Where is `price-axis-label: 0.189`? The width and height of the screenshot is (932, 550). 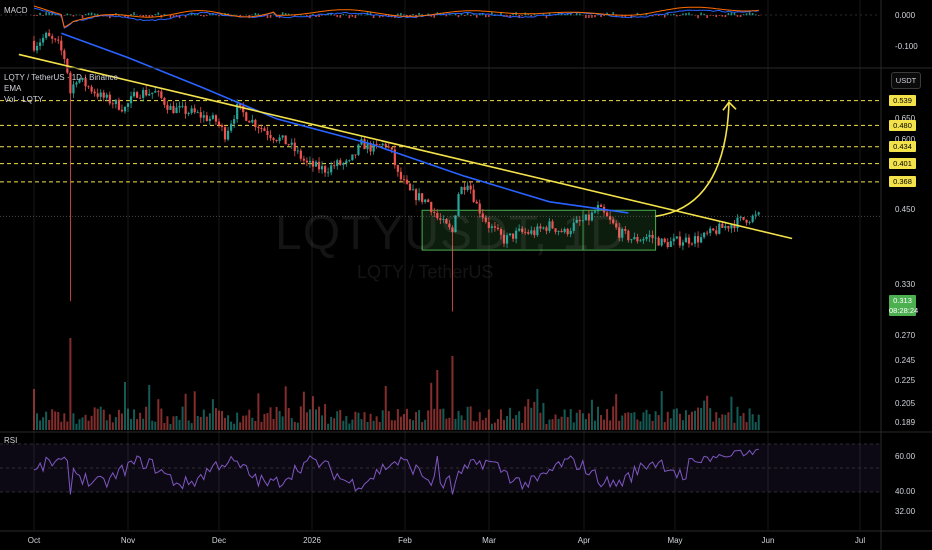 price-axis-label: 0.189 is located at coordinates (905, 422).